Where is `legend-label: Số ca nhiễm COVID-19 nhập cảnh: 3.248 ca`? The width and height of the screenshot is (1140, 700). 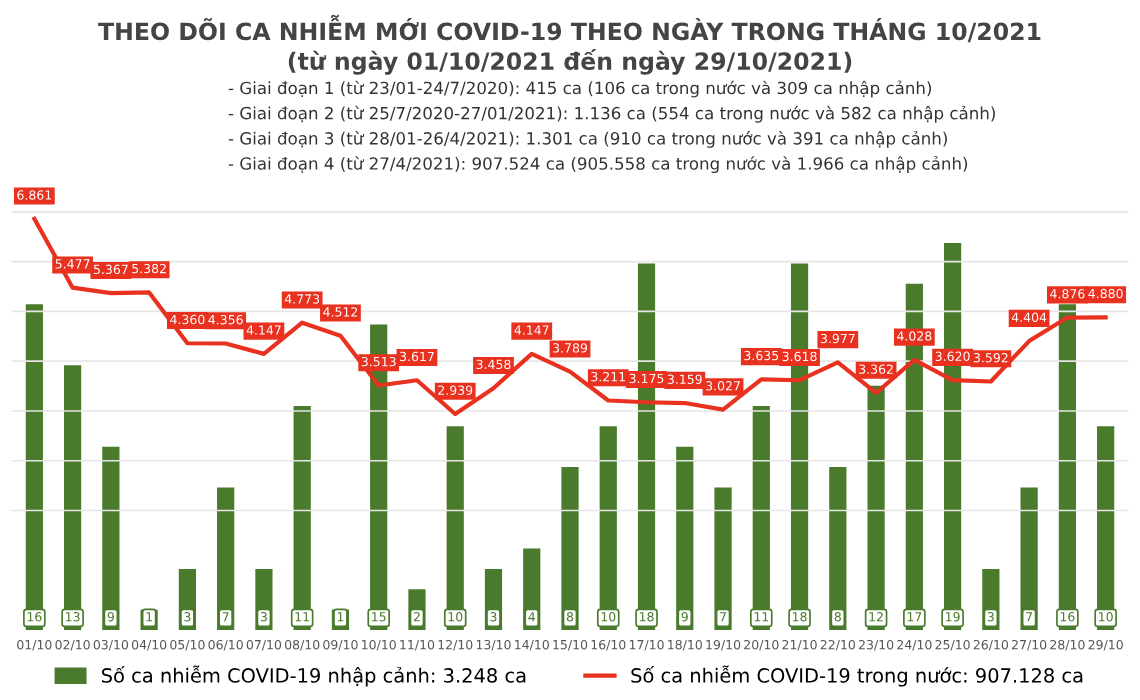 legend-label: Số ca nhiễm COVID-19 nhập cảnh: 3.248 ca is located at coordinates (313, 676).